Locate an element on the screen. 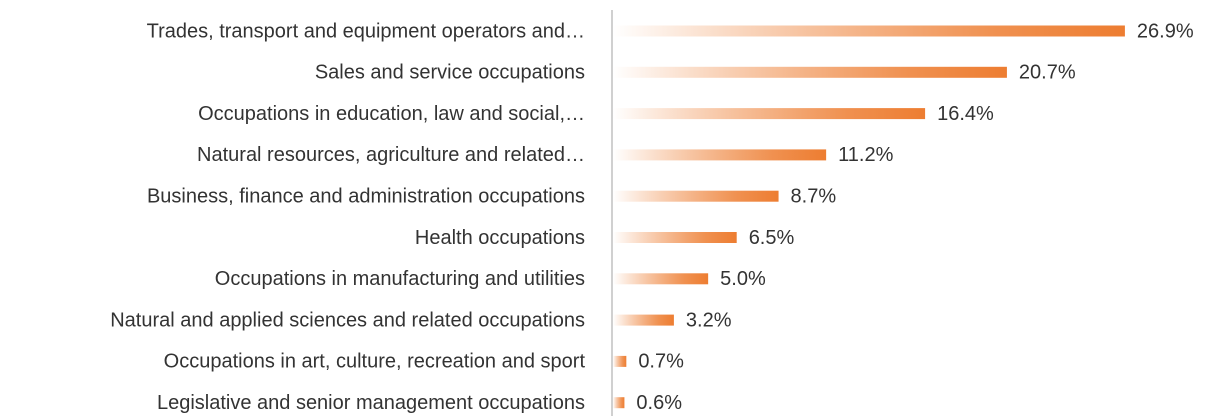  data-label: 3.2% is located at coordinates (709, 320).